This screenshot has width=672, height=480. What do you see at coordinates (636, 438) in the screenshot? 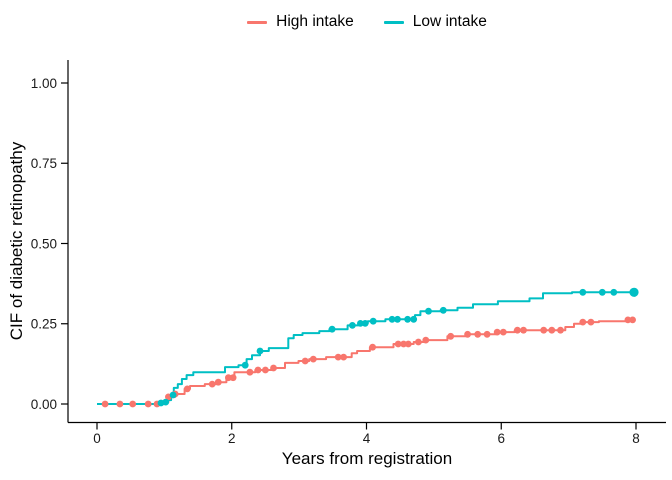
I see `x-tick-label: 8` at bounding box center [636, 438].